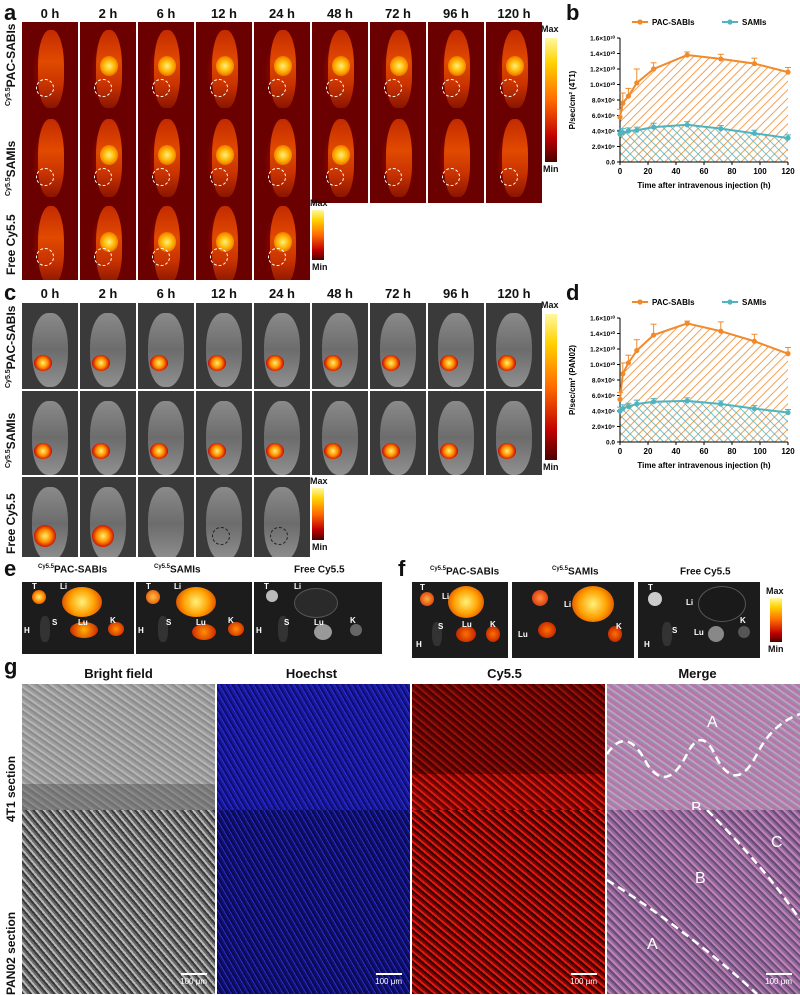  I want to click on x-tick-label: 20, so click(648, 171).